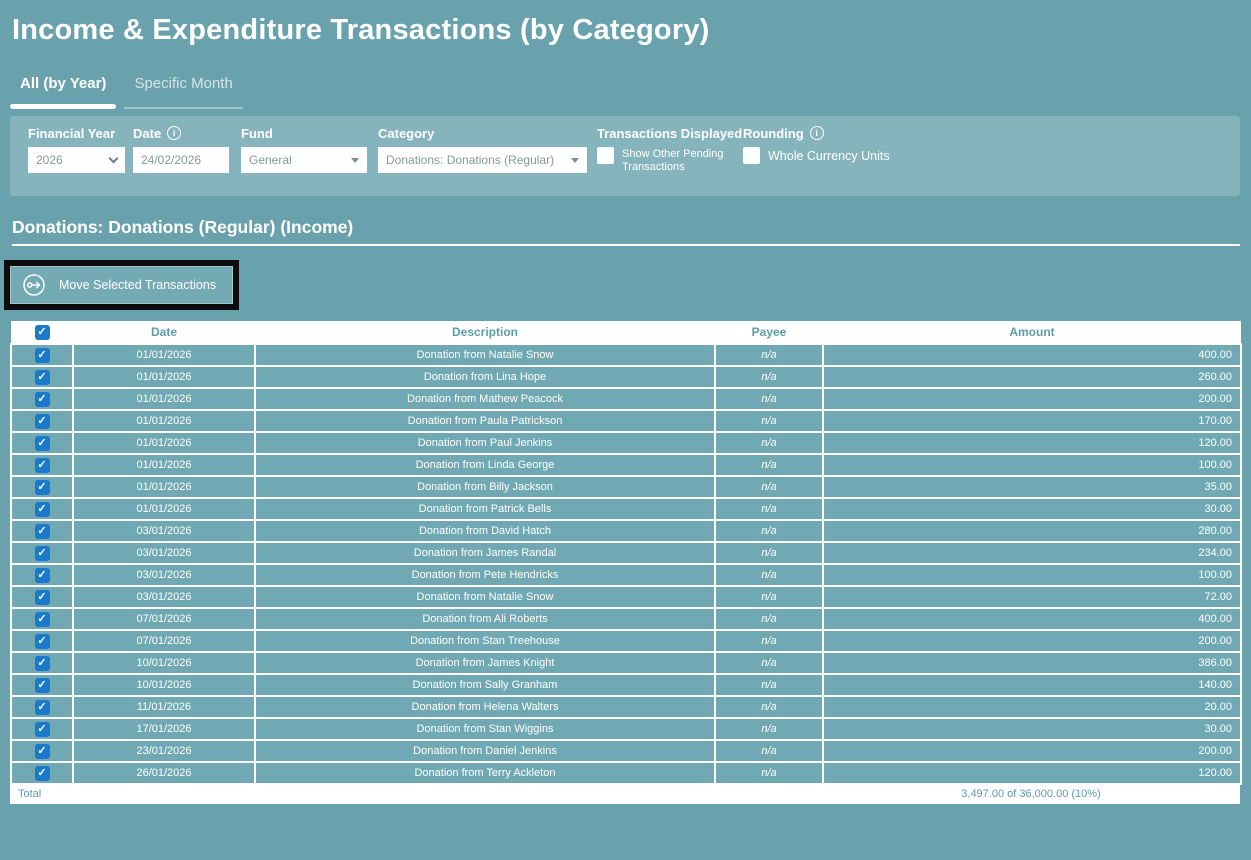  What do you see at coordinates (270, 160) in the screenshot?
I see `fund-value: General` at bounding box center [270, 160].